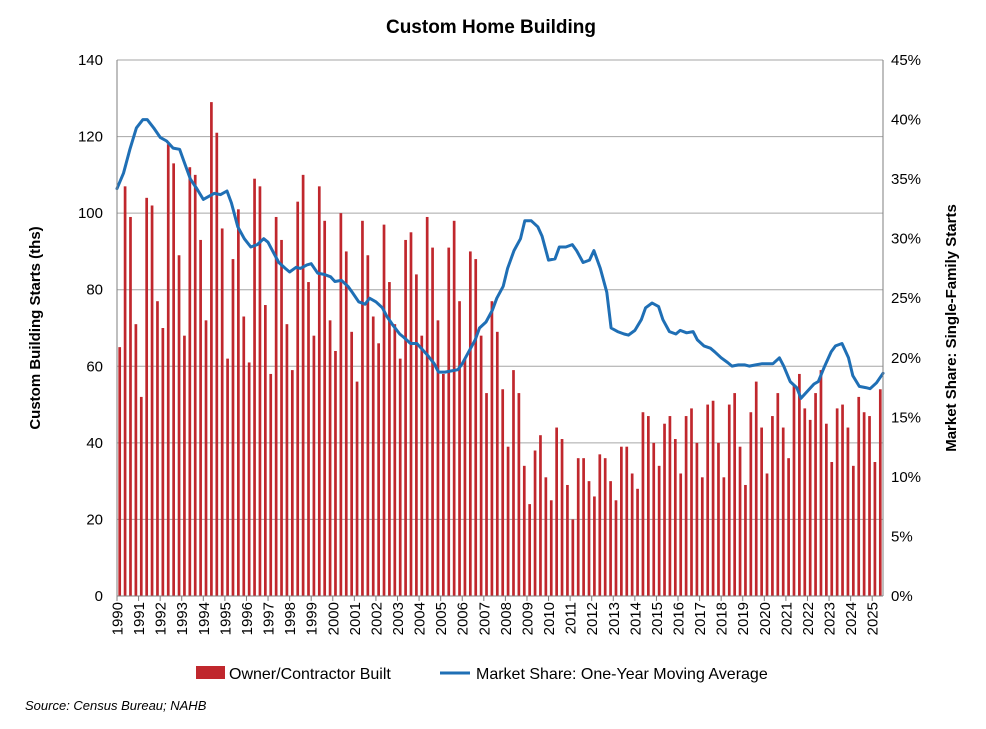  I want to click on x-axis-tick-label: 1996, so click(247, 618).